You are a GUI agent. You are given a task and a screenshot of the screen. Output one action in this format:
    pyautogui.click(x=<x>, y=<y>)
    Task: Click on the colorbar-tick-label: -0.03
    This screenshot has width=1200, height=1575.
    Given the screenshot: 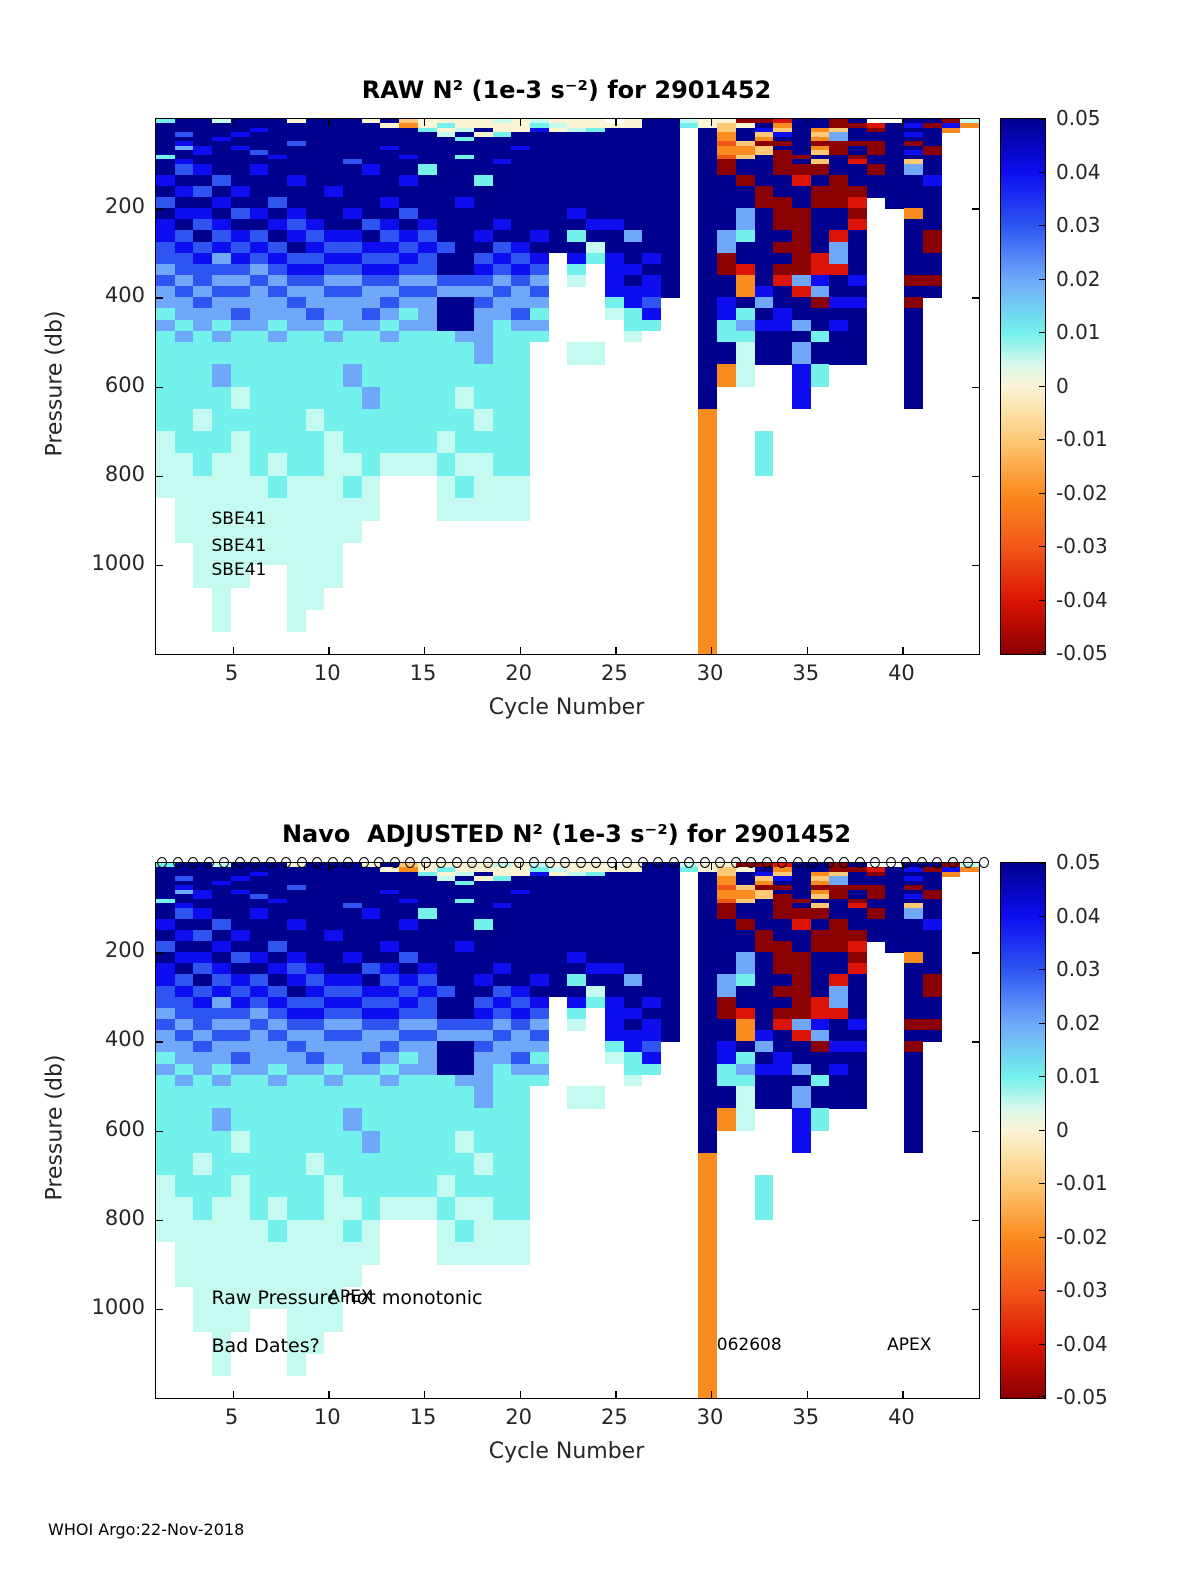 What is the action you would take?
    pyautogui.click(x=1082, y=546)
    